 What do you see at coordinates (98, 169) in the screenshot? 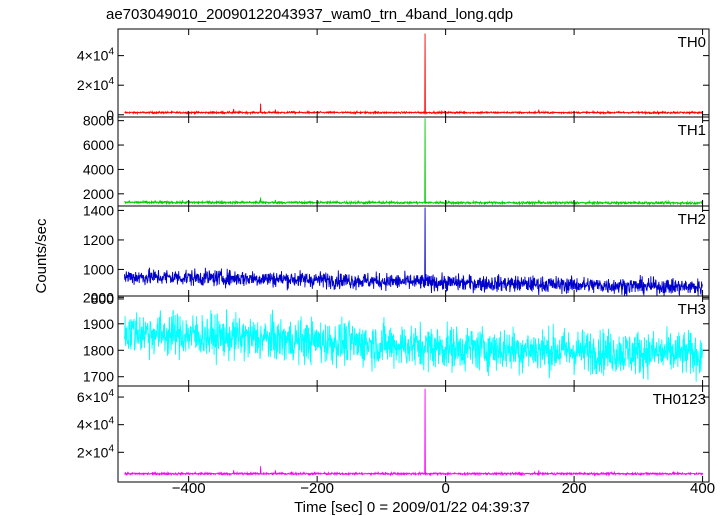
I see `y-tick-label: 4000` at bounding box center [98, 169].